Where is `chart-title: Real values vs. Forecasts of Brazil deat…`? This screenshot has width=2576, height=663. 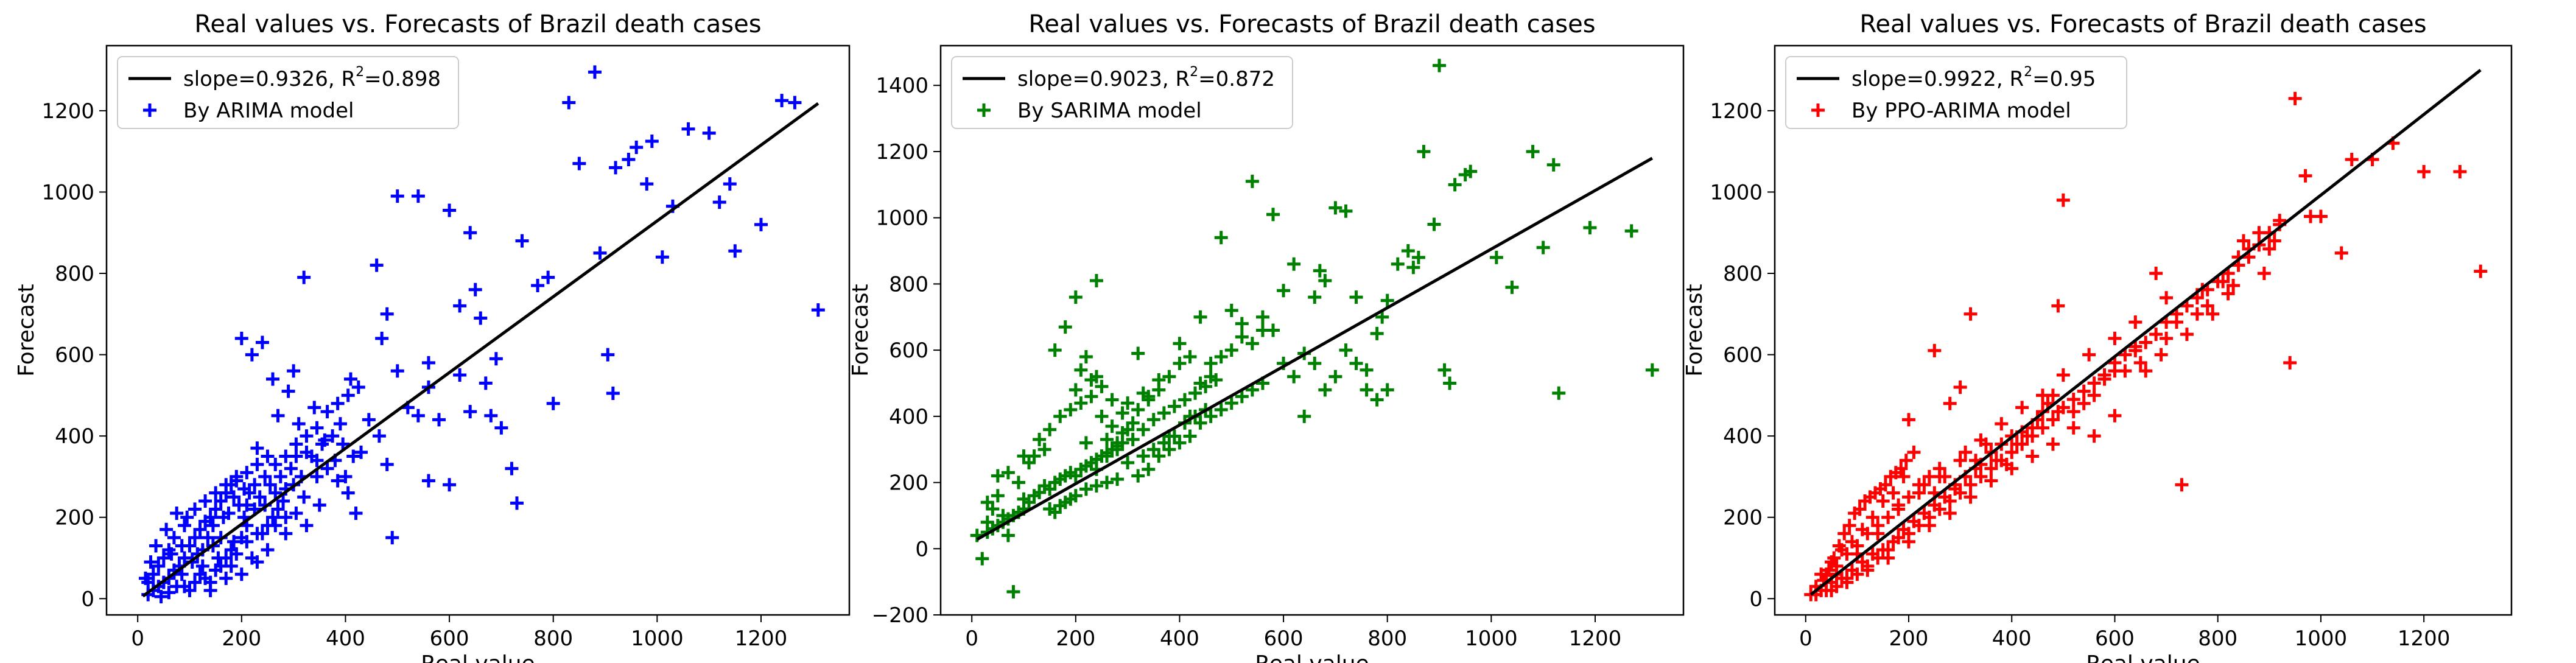 chart-title: Real values vs. Forecasts of Brazil deat… is located at coordinates (477, 24).